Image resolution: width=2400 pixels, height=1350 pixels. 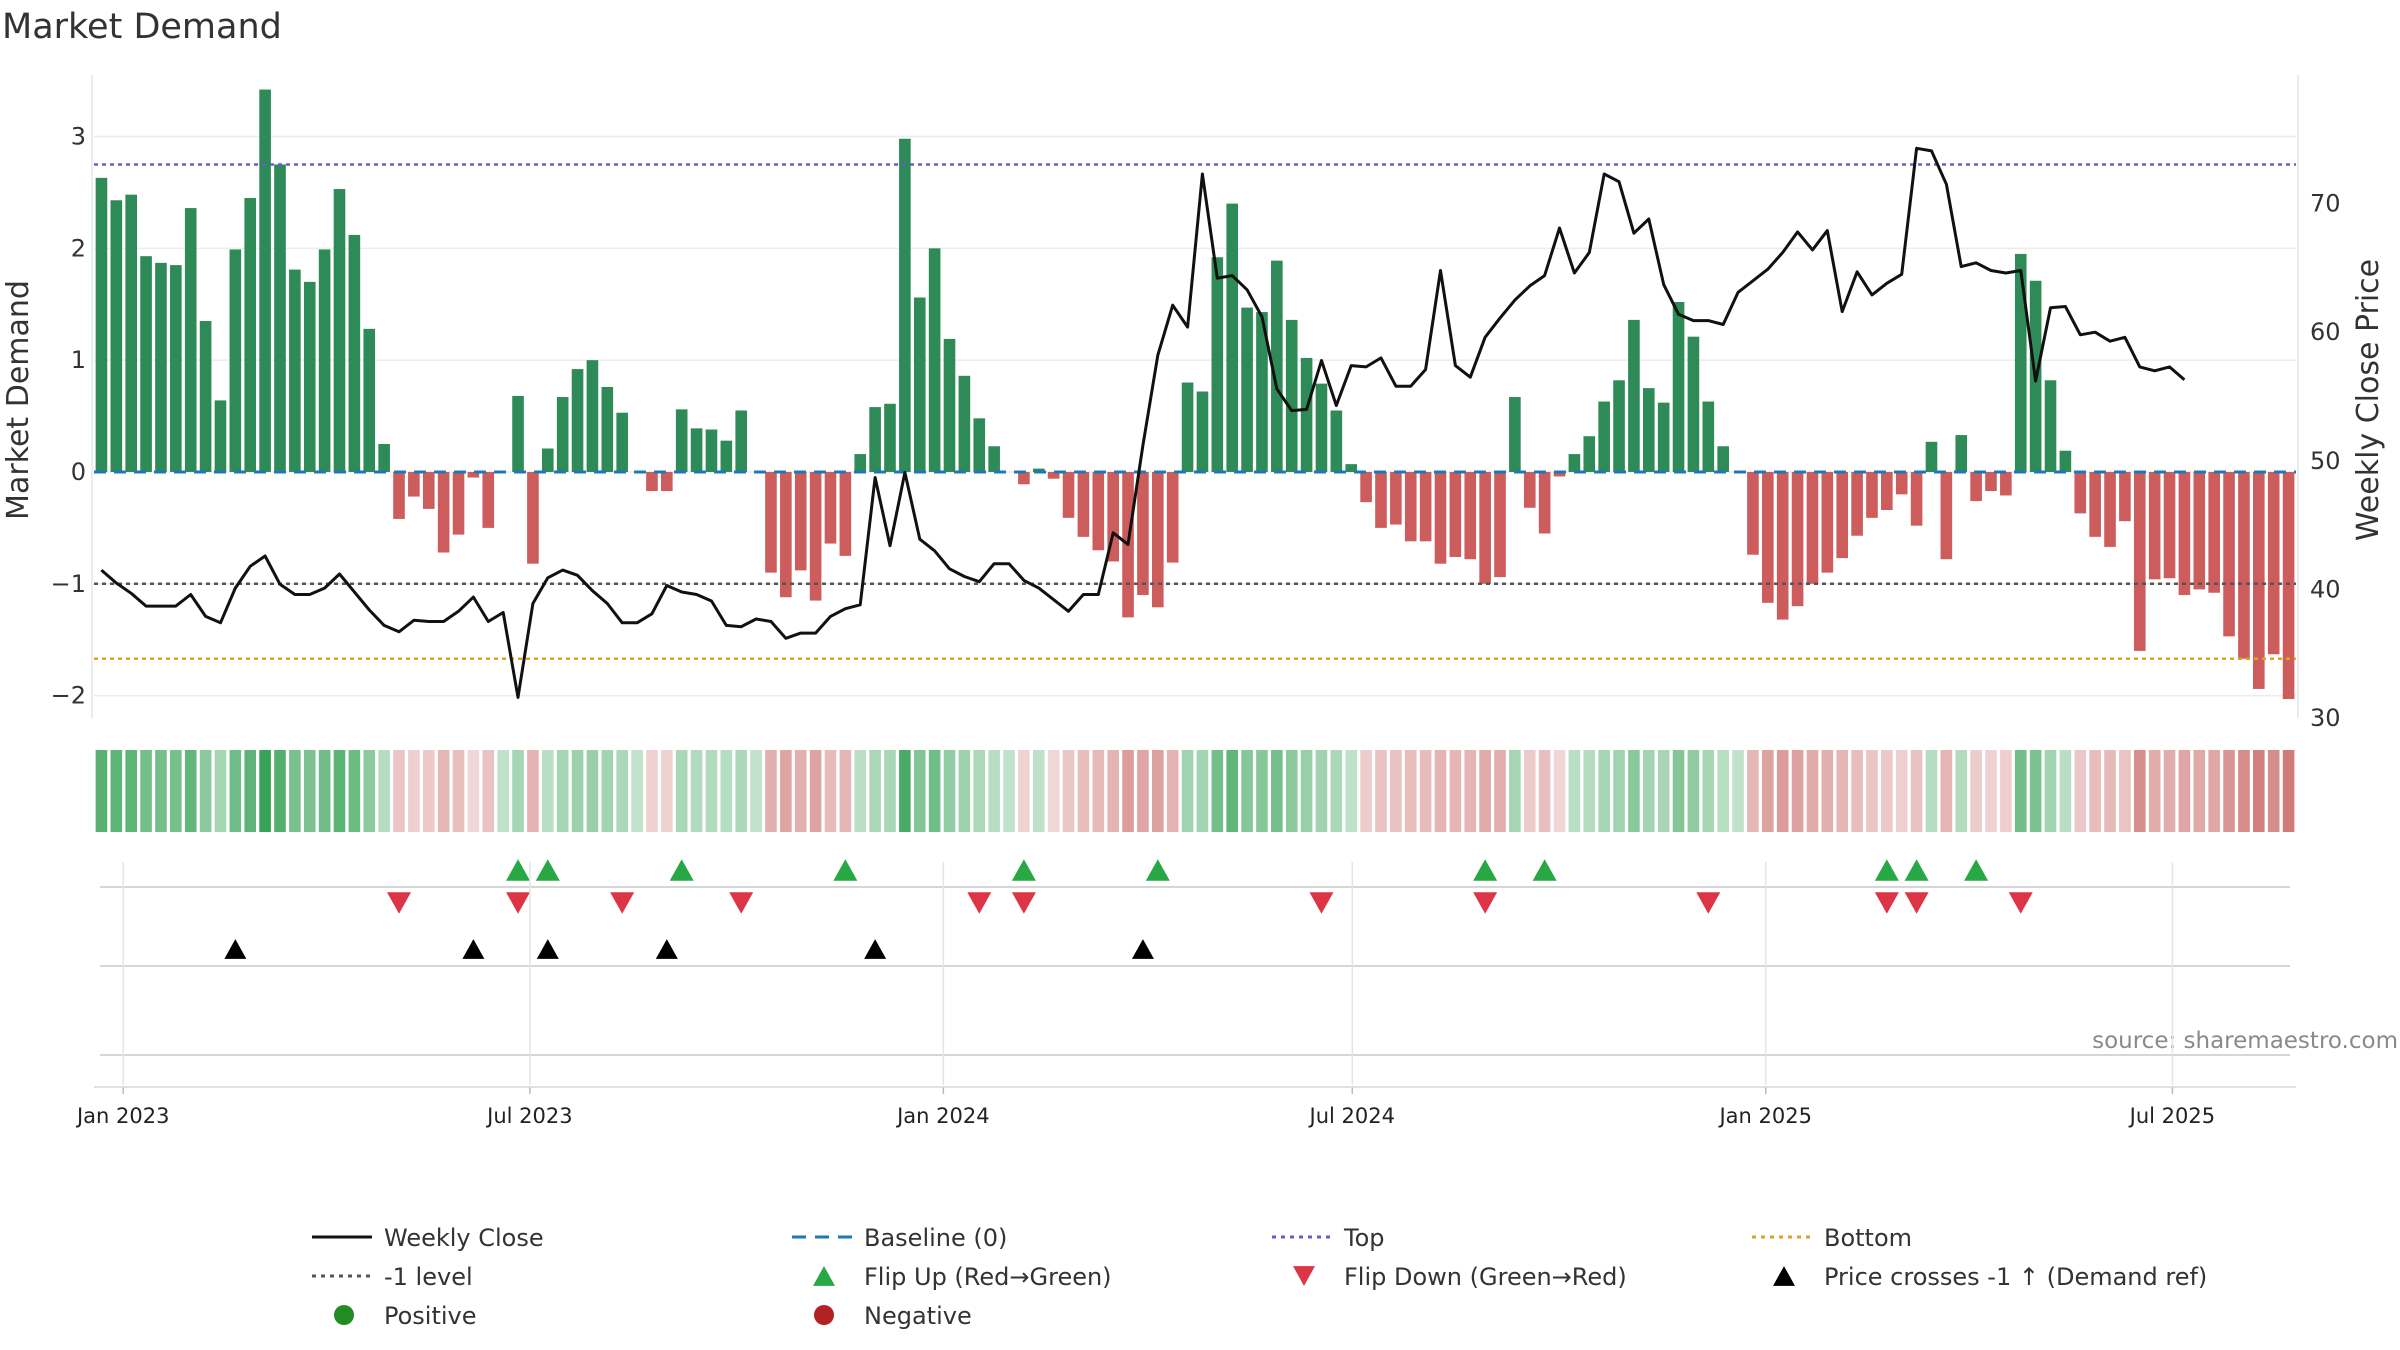 I want to click on legend-label: Flip Down (Green→Red), so click(x=1485, y=1277).